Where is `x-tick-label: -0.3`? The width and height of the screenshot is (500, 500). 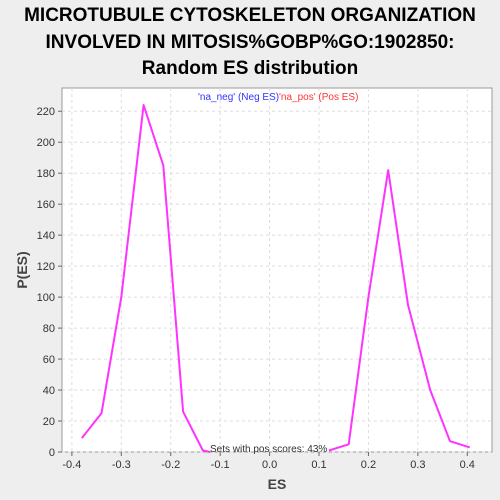
x-tick-label: -0.3 is located at coordinates (121, 465).